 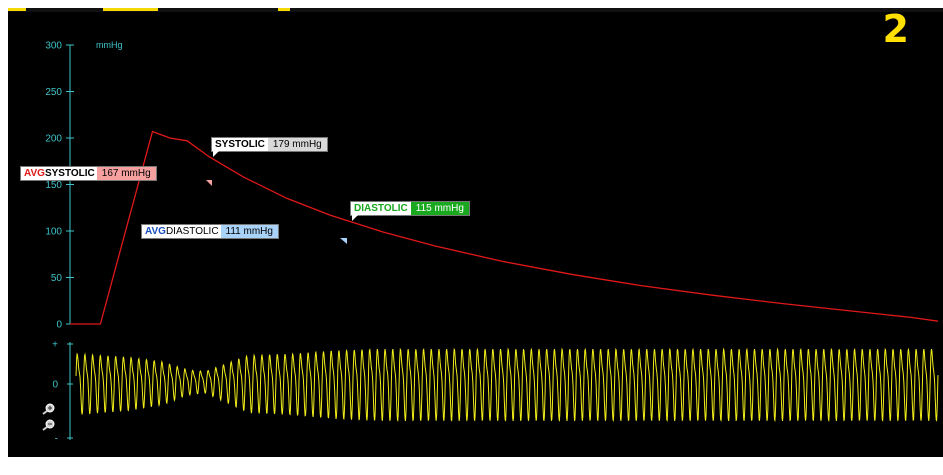 I want to click on pressure-tick-label: 200, so click(x=53, y=139).